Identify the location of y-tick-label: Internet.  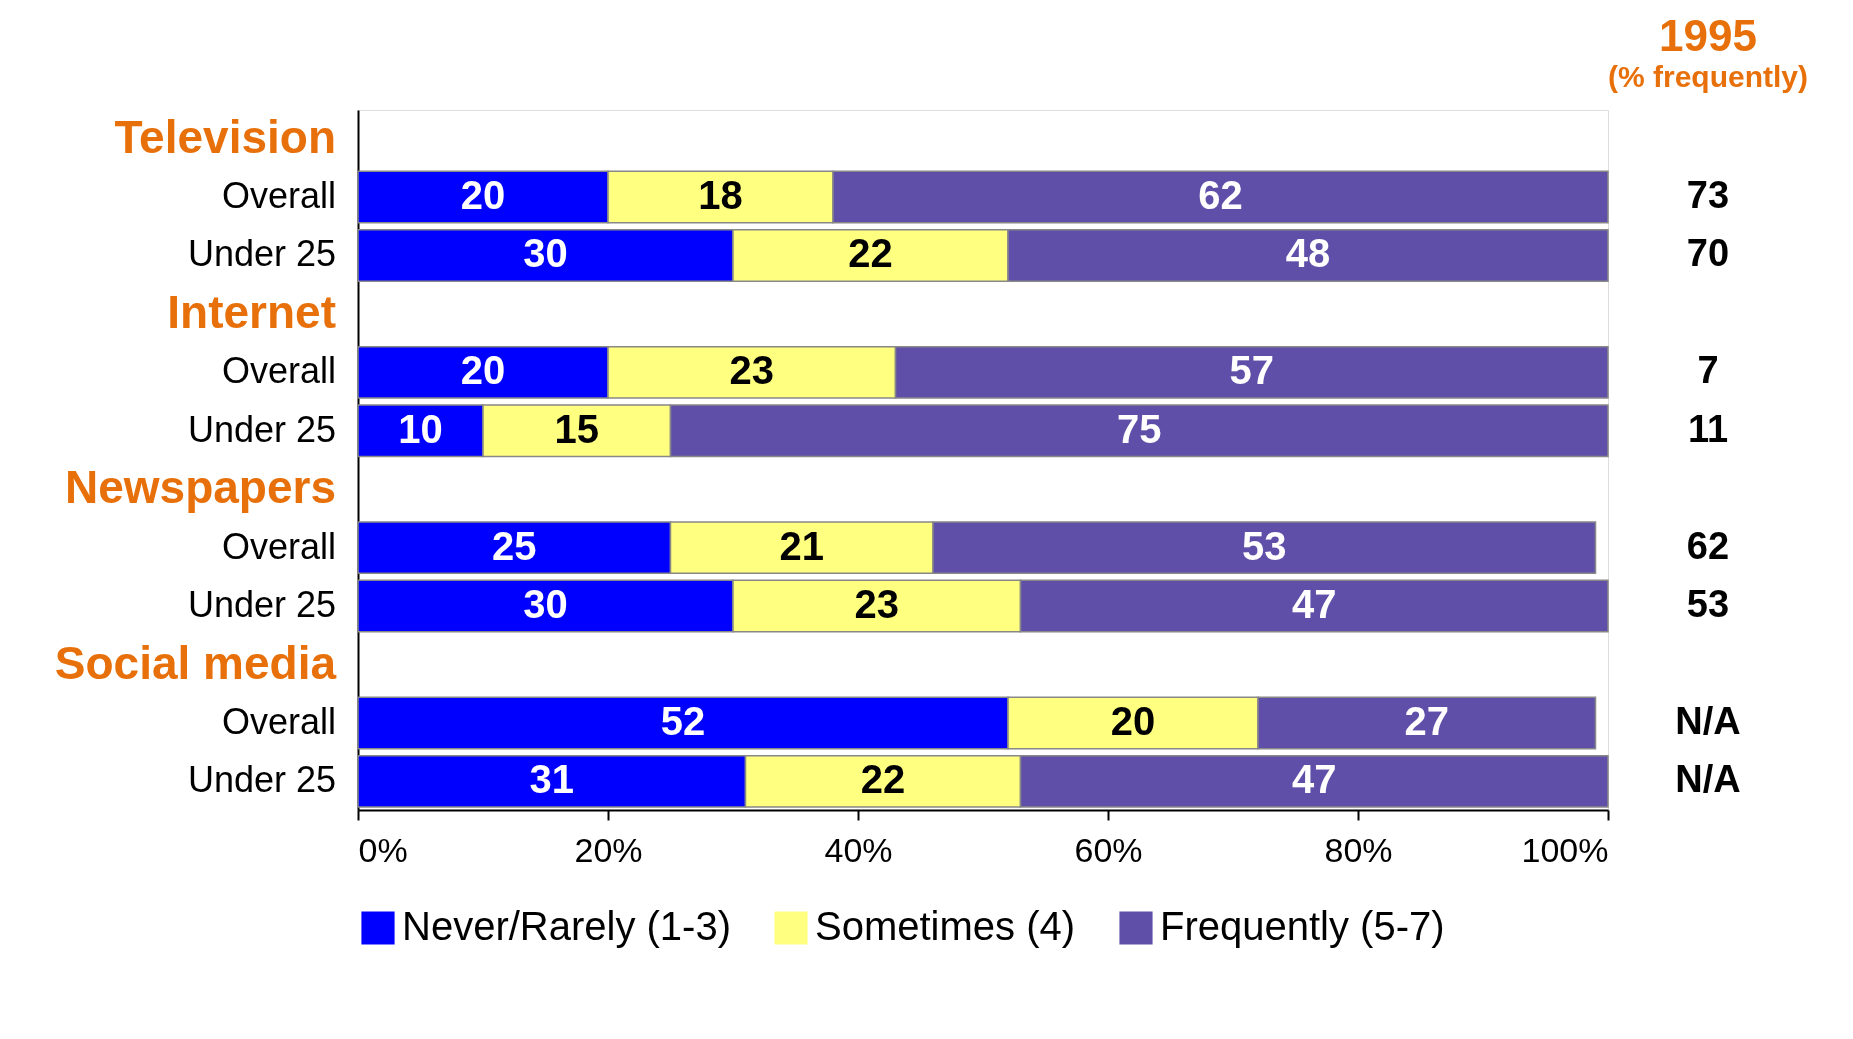
(251, 311).